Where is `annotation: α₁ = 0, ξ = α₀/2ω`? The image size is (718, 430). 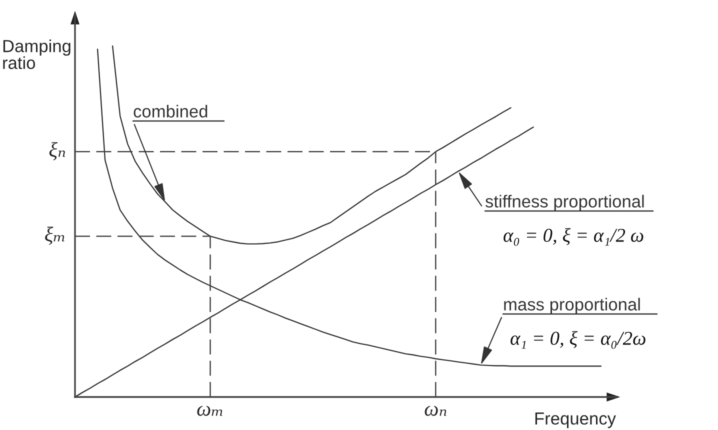
annotation: α₁ = 0, ξ = α₀/2ω is located at coordinates (578, 340).